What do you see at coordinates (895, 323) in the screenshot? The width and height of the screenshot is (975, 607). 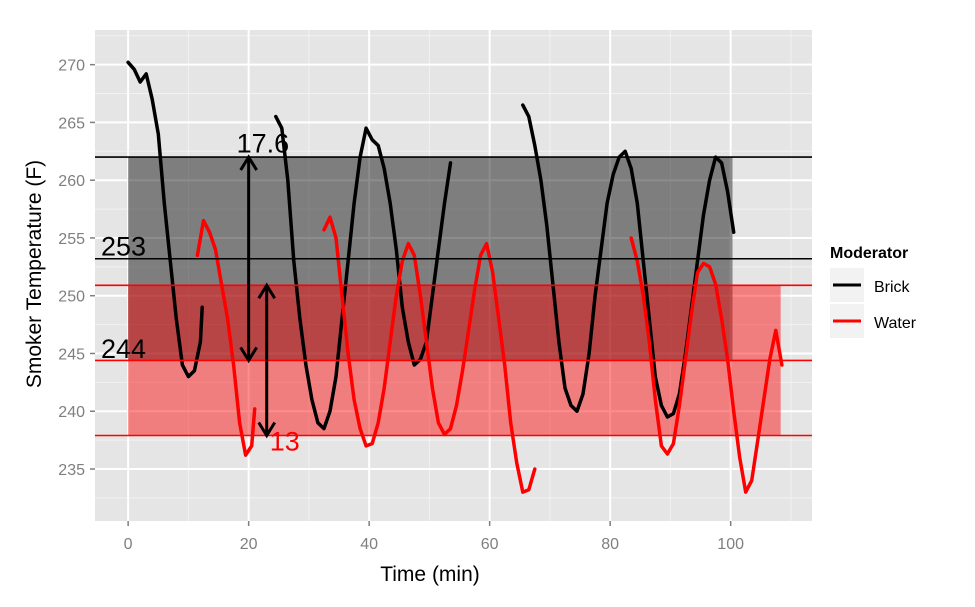 I see `legend-label-water: Water` at bounding box center [895, 323].